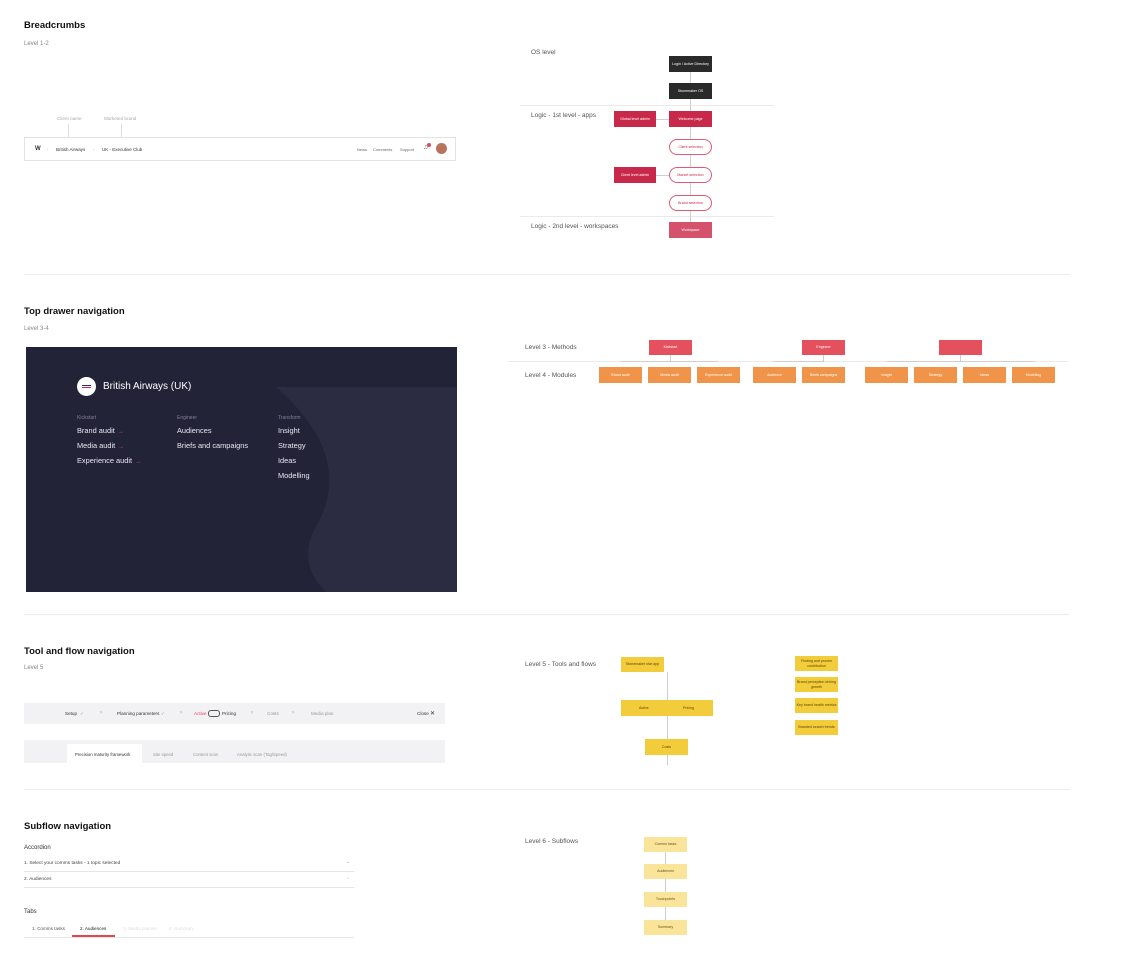 The height and width of the screenshot is (954, 1124). Describe the element at coordinates (383, 149) in the screenshot. I see `nav-link-comments: Comments` at that location.